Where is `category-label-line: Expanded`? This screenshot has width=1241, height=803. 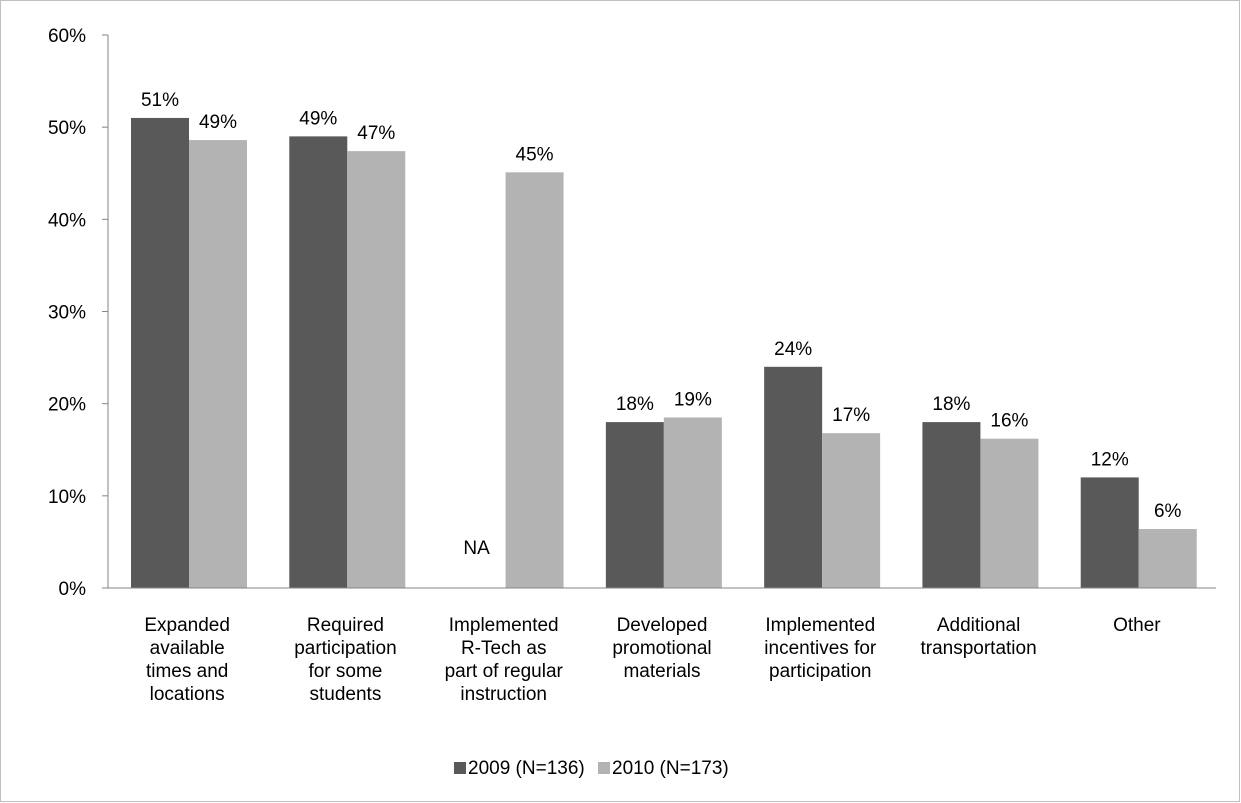
category-label-line: Expanded is located at coordinates (187, 625).